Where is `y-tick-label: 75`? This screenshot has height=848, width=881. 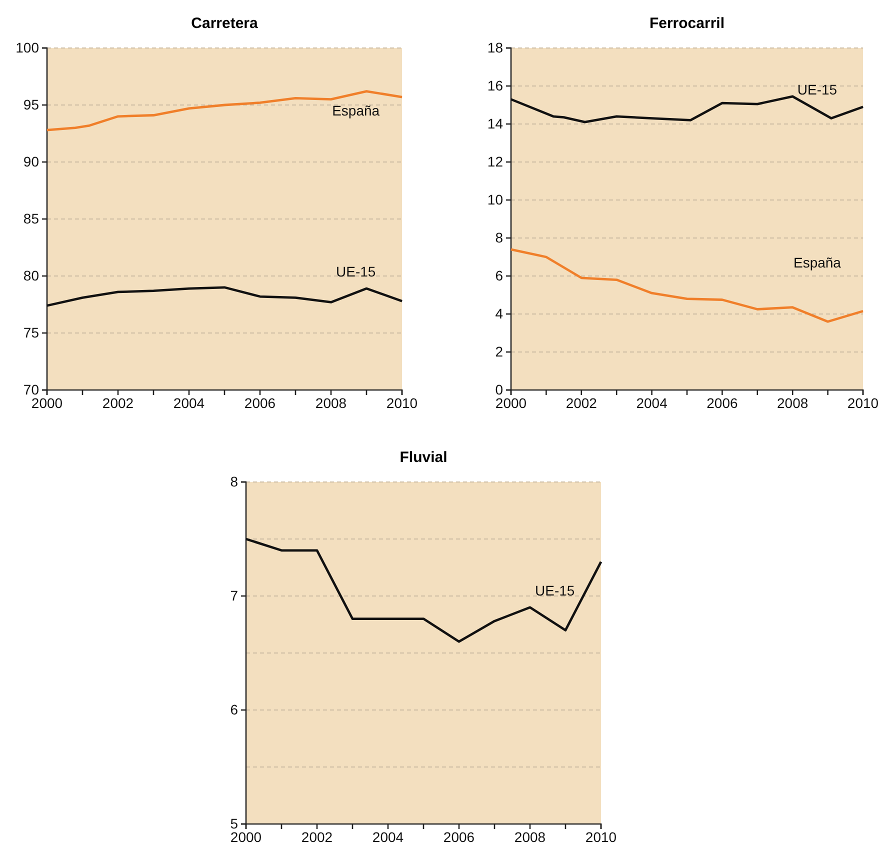
y-tick-label: 75 is located at coordinates (31, 332).